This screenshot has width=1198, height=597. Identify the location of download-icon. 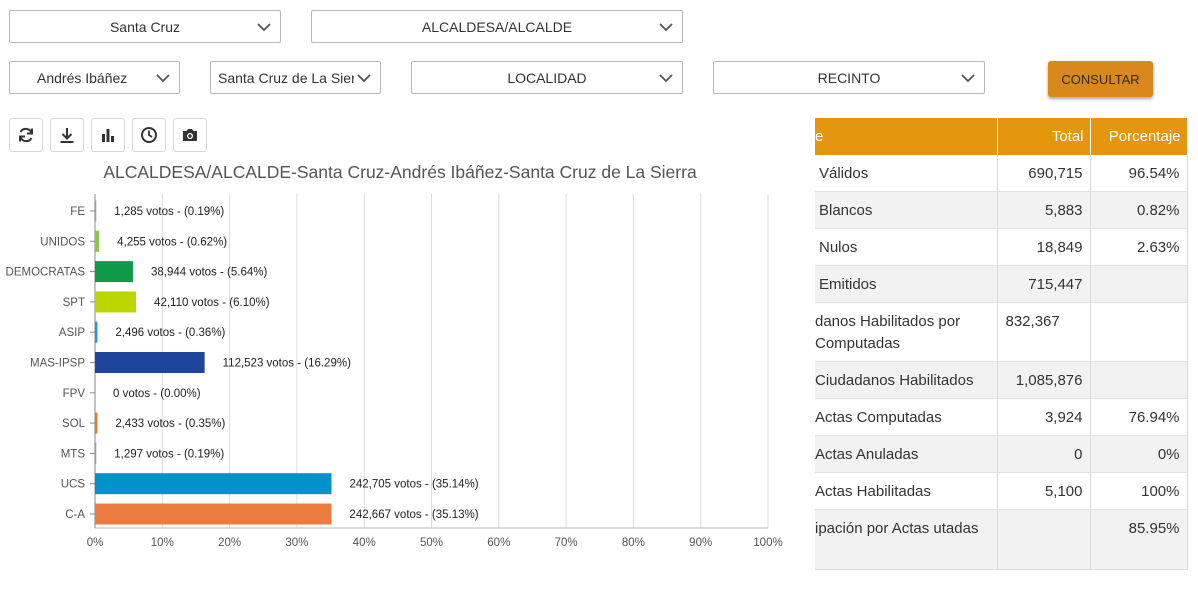
(67, 135).